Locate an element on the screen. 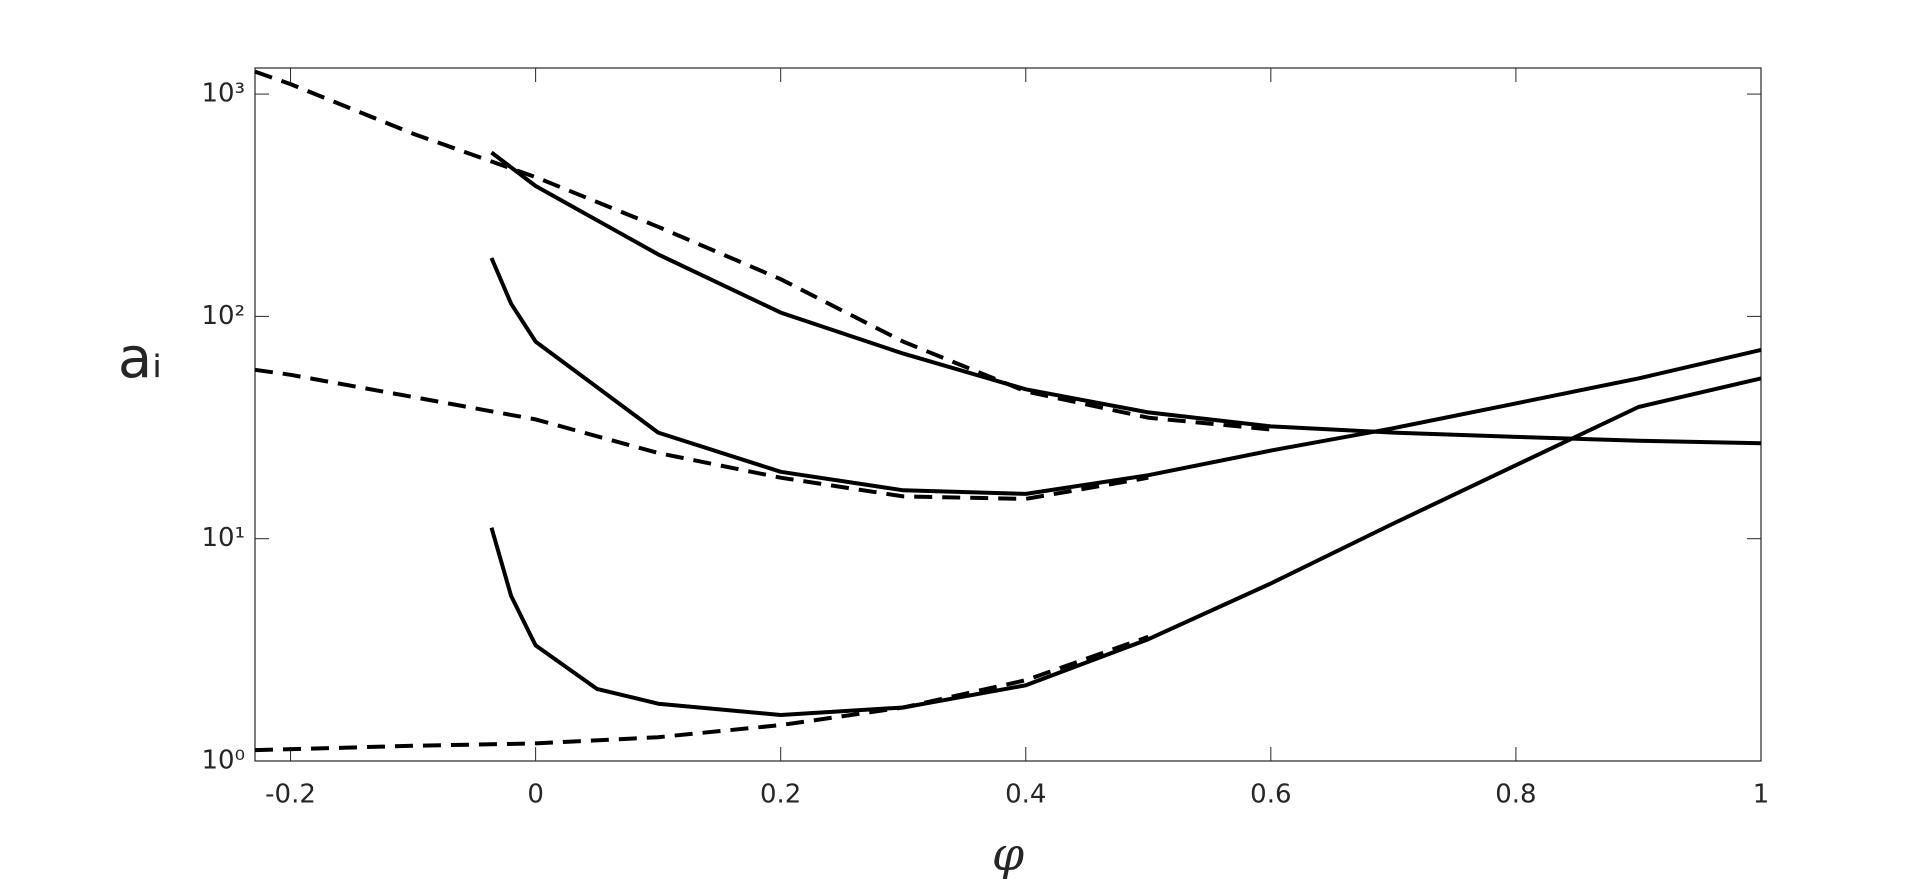  x-tick-label: 0.2 is located at coordinates (780, 795).